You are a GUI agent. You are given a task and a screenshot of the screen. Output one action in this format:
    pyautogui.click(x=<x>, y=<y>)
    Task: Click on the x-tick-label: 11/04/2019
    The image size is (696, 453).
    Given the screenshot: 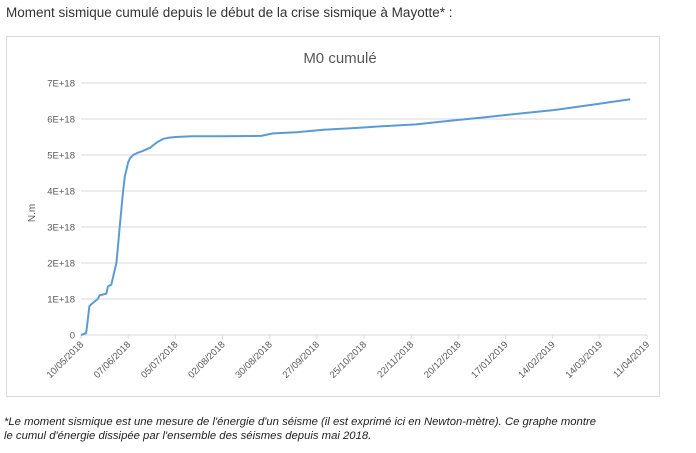 What is the action you would take?
    pyautogui.click(x=631, y=359)
    